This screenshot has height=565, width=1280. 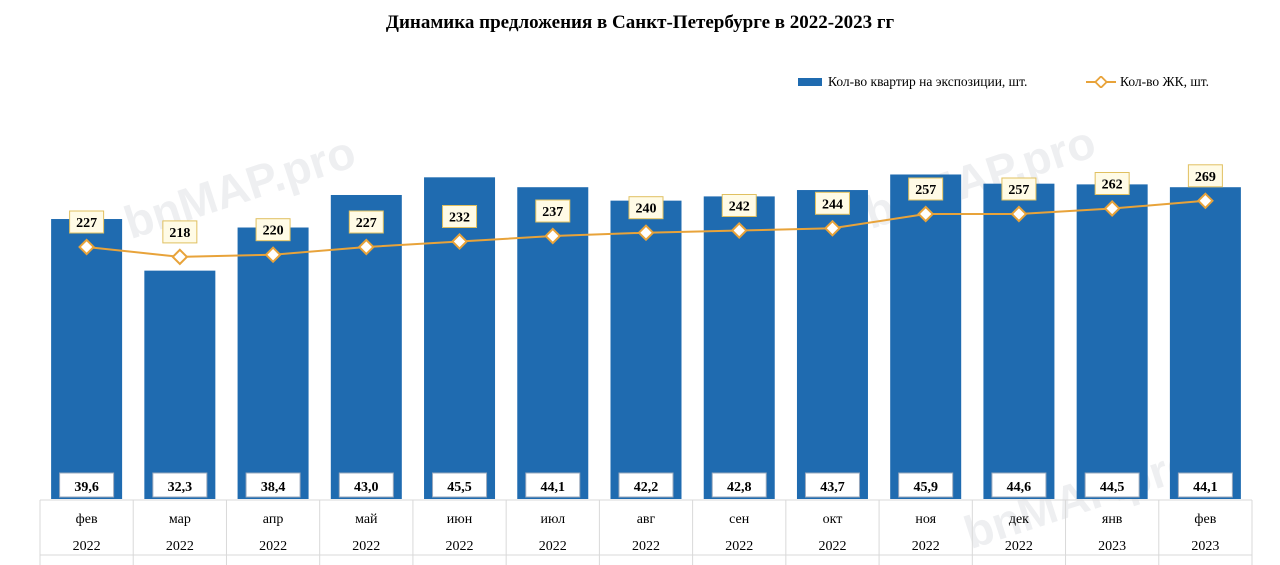 What do you see at coordinates (180, 519) in the screenshot?
I see `x-tick-label-month: мар` at bounding box center [180, 519].